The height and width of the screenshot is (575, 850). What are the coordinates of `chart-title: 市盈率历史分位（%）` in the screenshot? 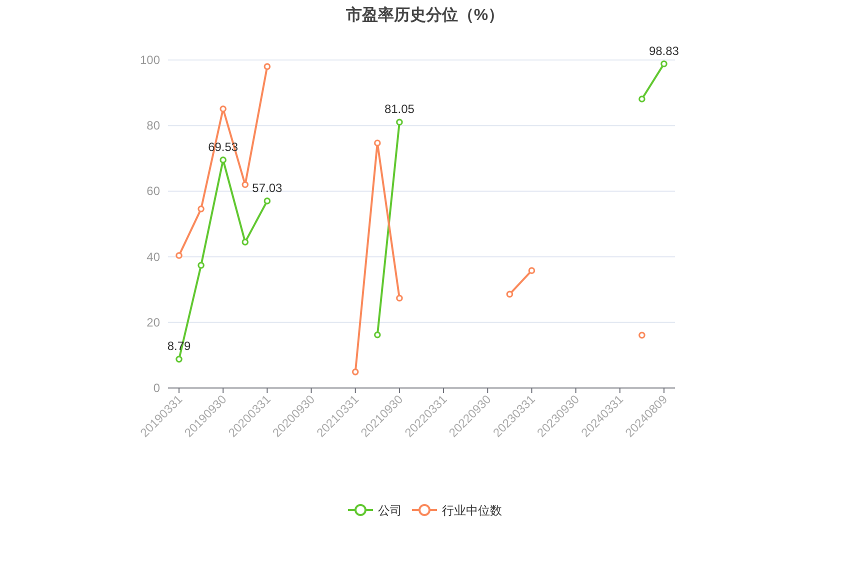 It's located at (424, 14).